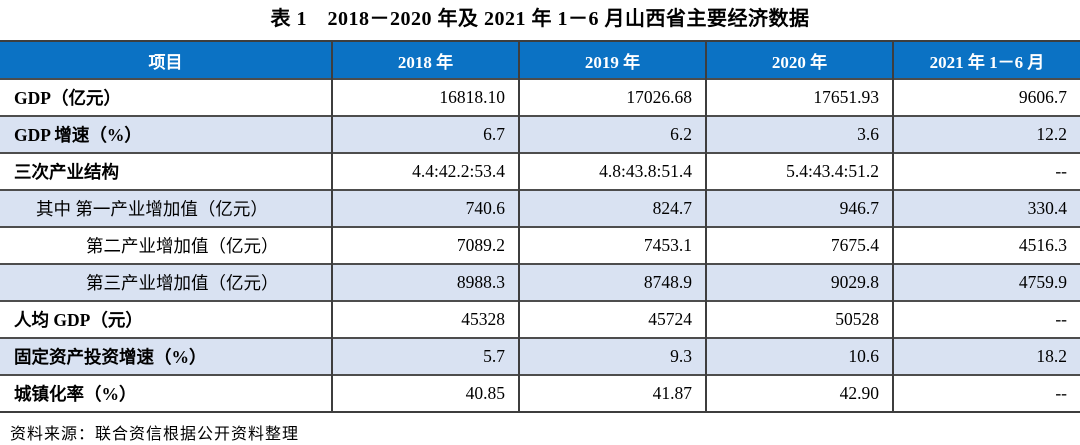 The width and height of the screenshot is (1080, 445). I want to click on table-row: 人均 GDP（元） 45328 45724 50528 --, so click(540, 319).